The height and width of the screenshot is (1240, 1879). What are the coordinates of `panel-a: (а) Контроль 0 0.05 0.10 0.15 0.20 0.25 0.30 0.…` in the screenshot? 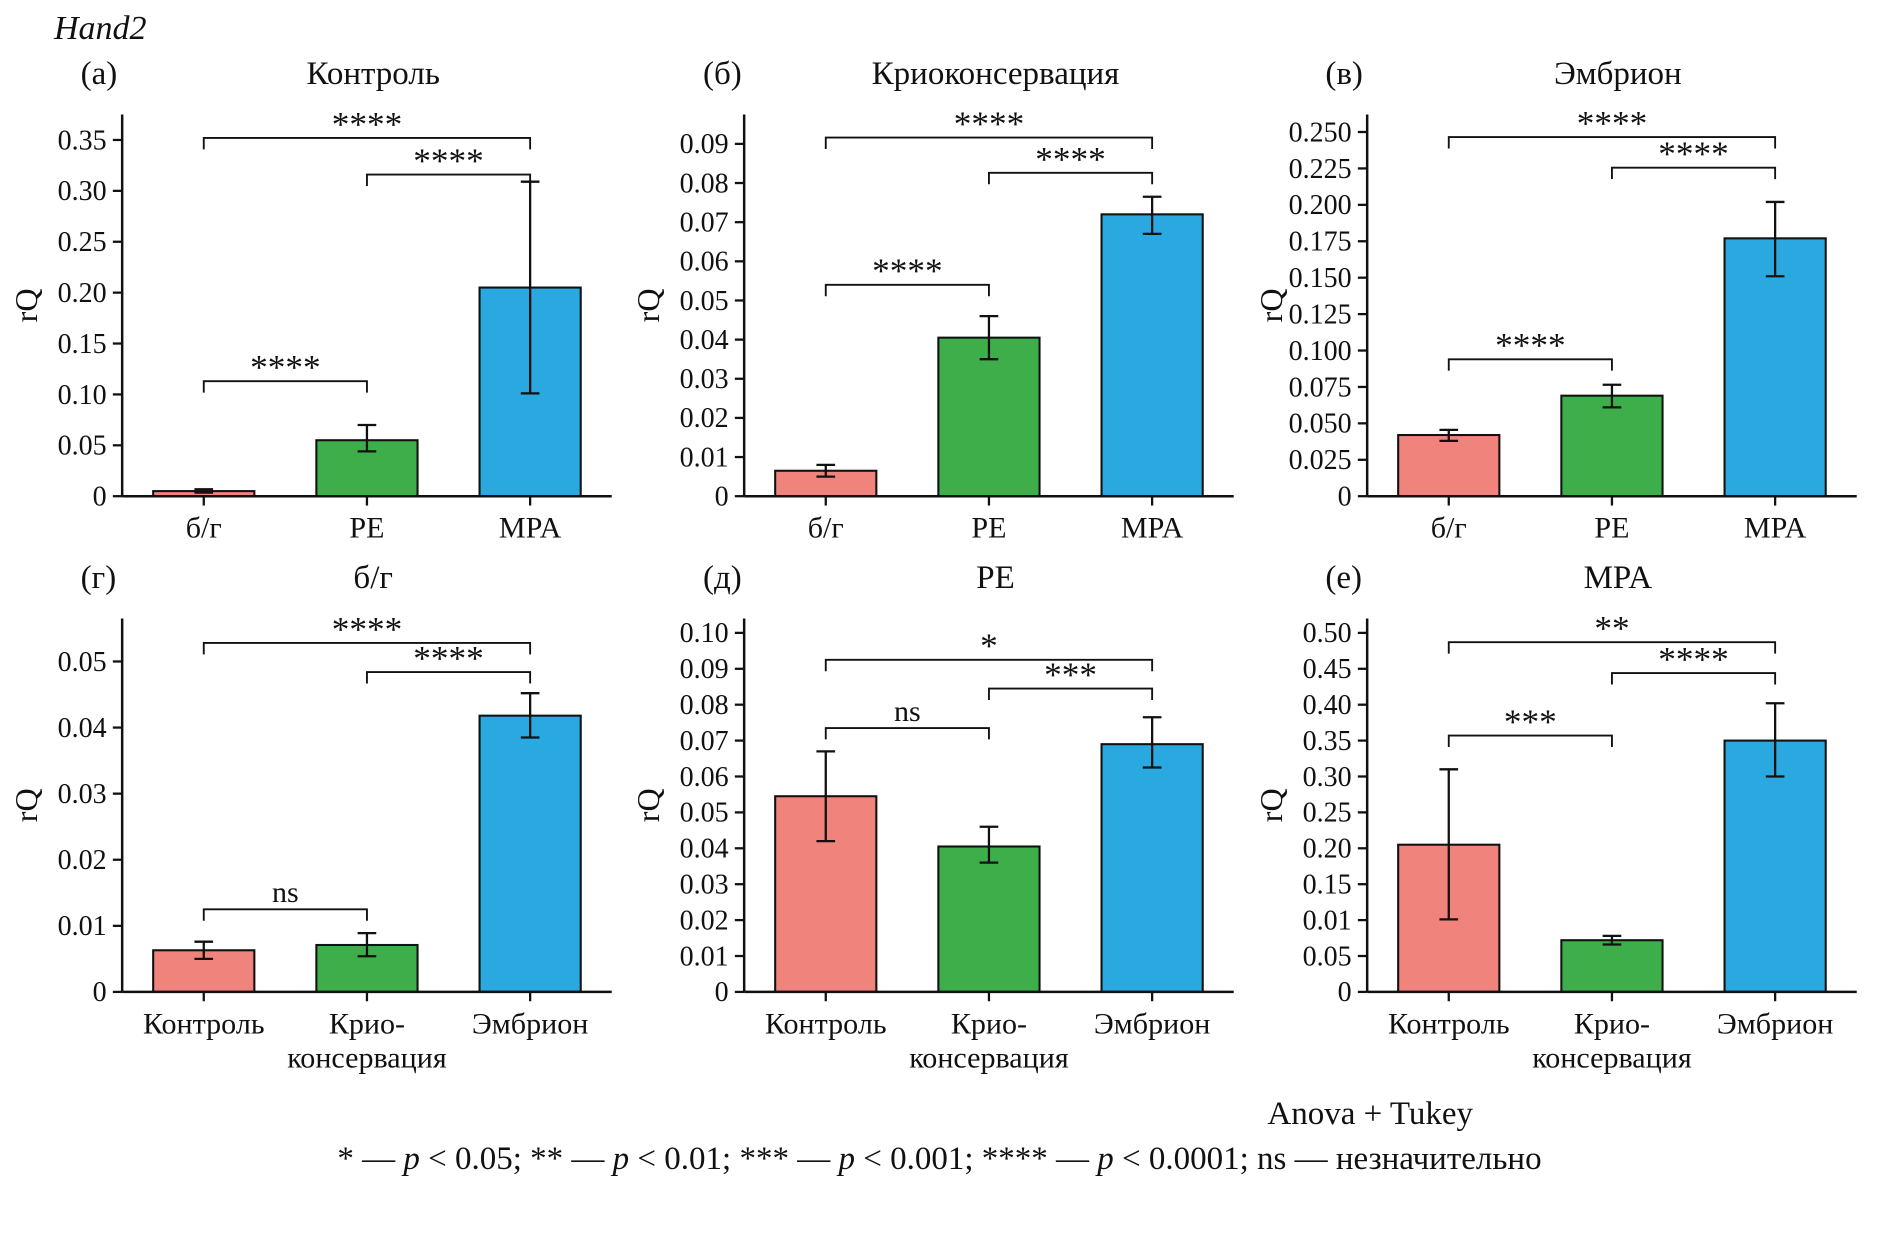 It's located at (317, 304).